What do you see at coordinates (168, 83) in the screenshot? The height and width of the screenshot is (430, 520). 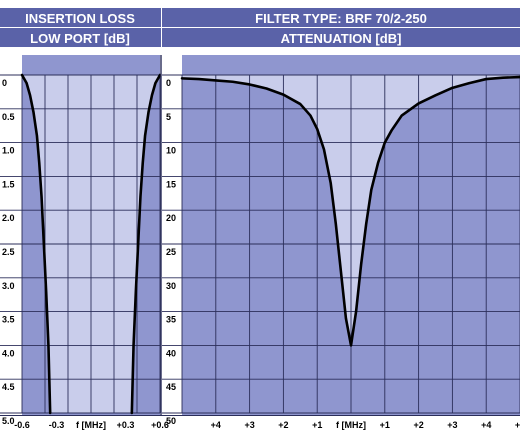 I see `right-ytick-label: 0` at bounding box center [168, 83].